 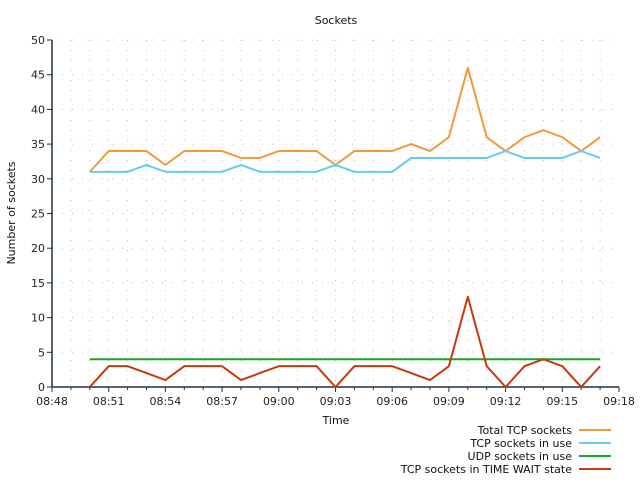 I want to click on x-tick-label: 09:12, so click(x=506, y=401).